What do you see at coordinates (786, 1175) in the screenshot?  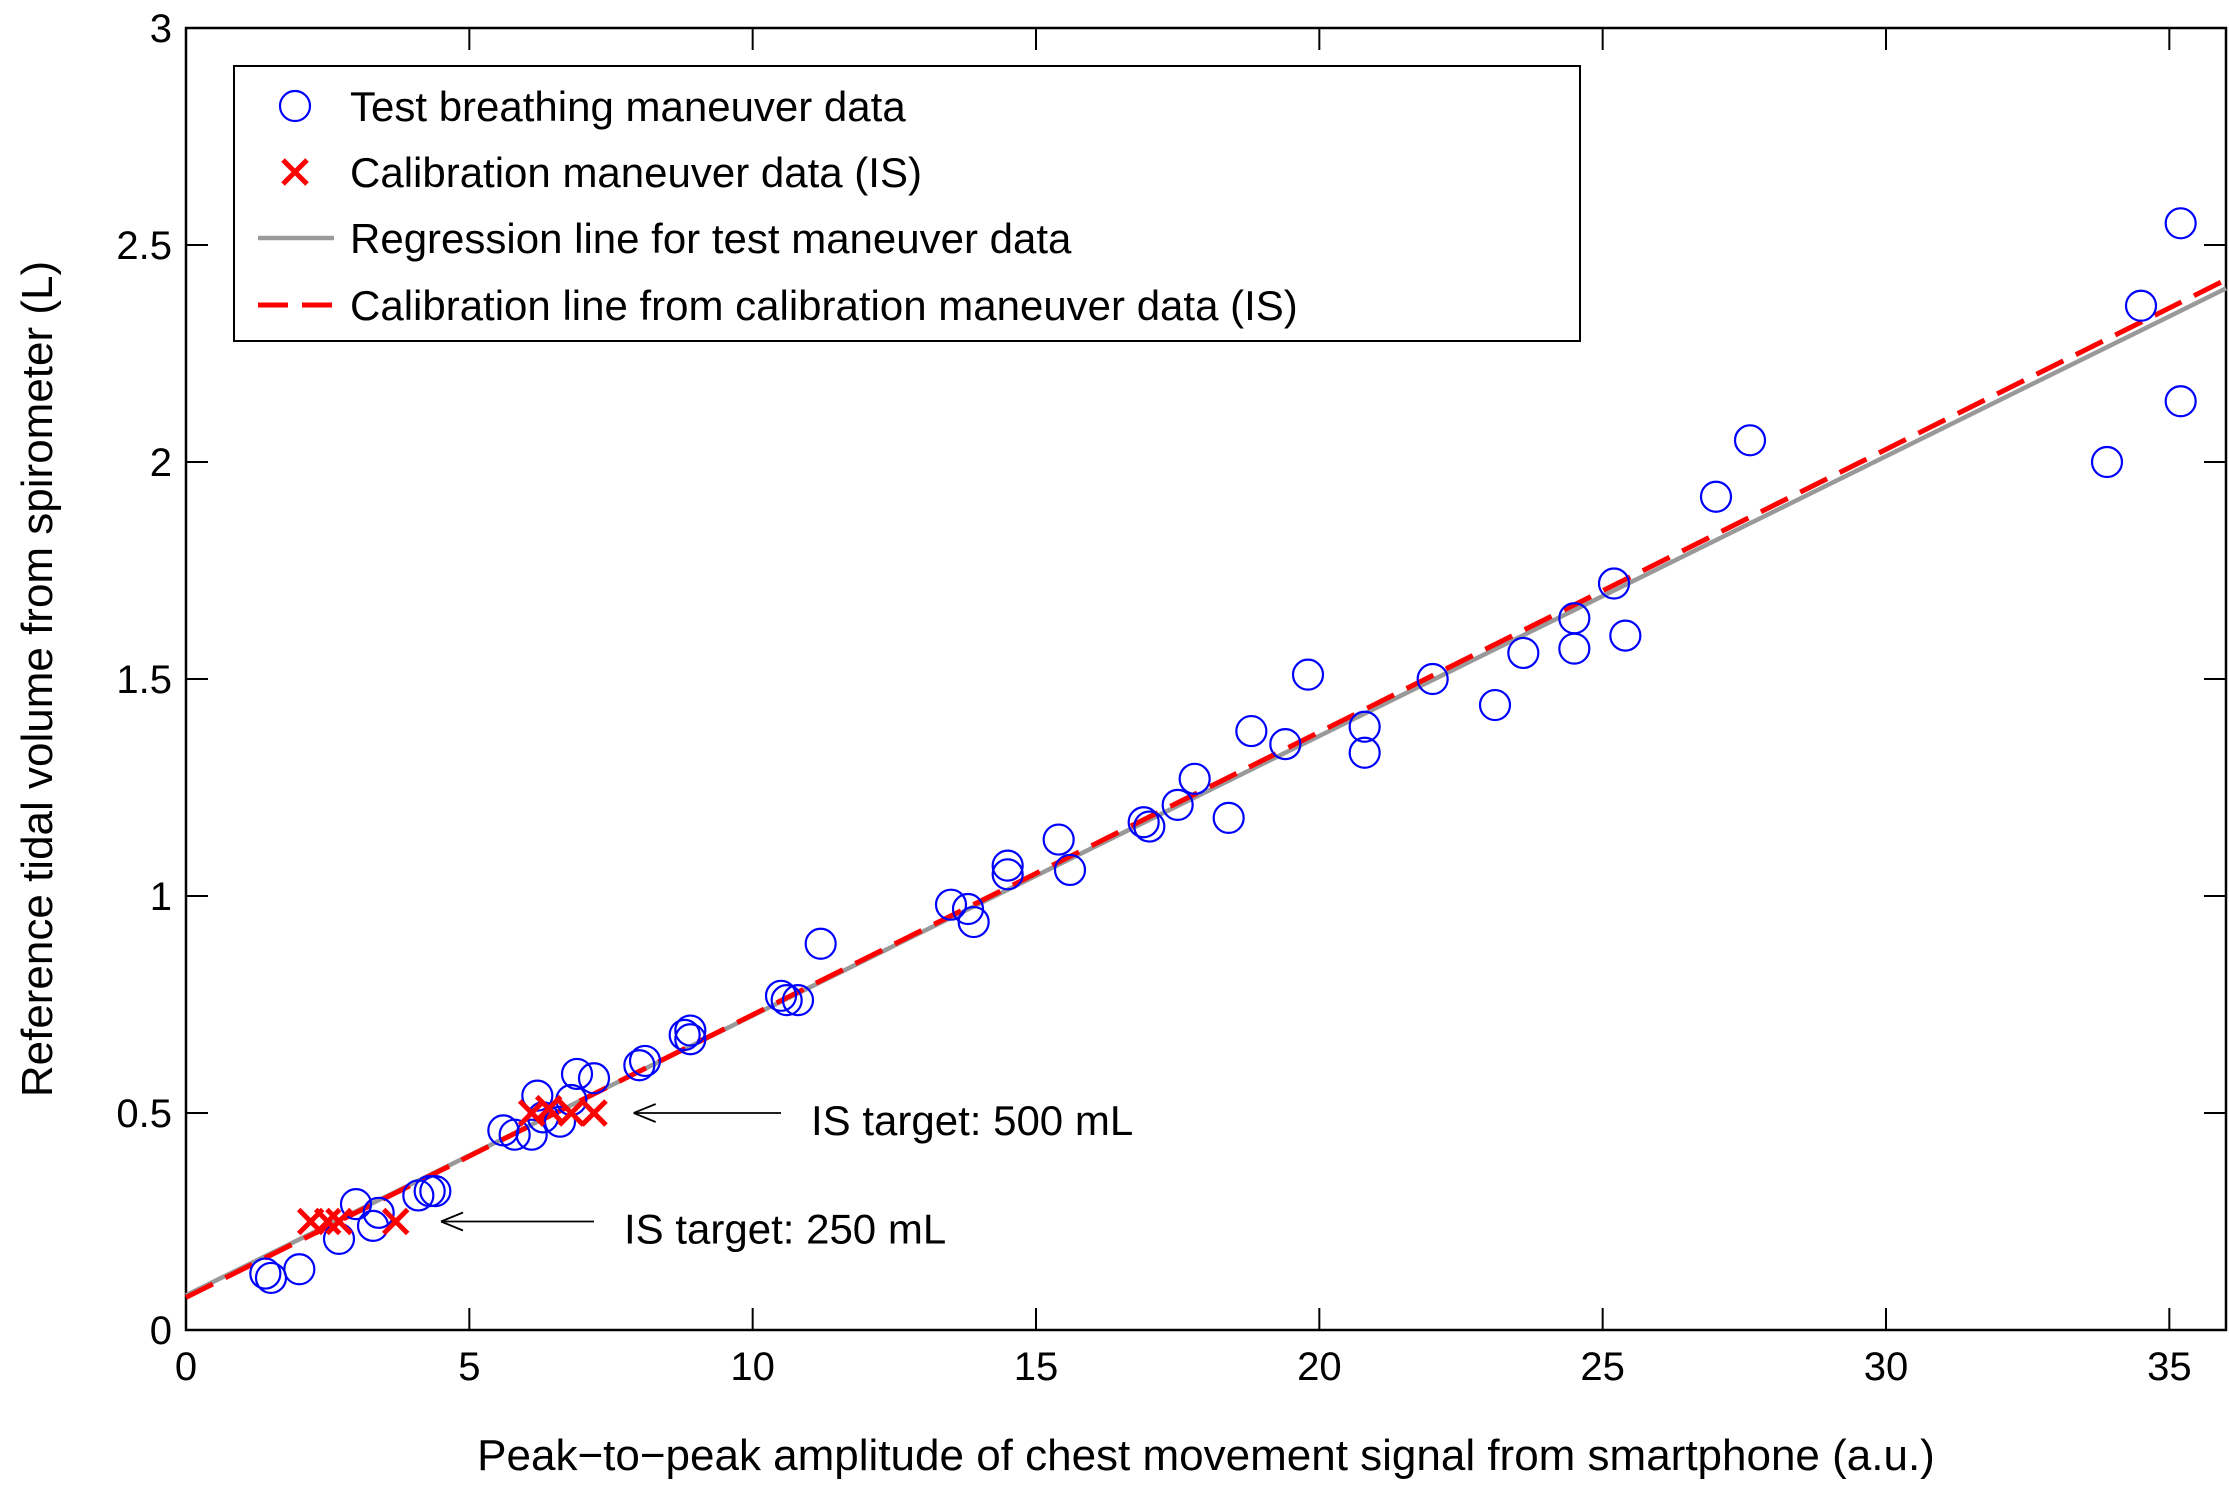 I see `annotations: IS target: 500 mL IS target: 250 mL` at bounding box center [786, 1175].